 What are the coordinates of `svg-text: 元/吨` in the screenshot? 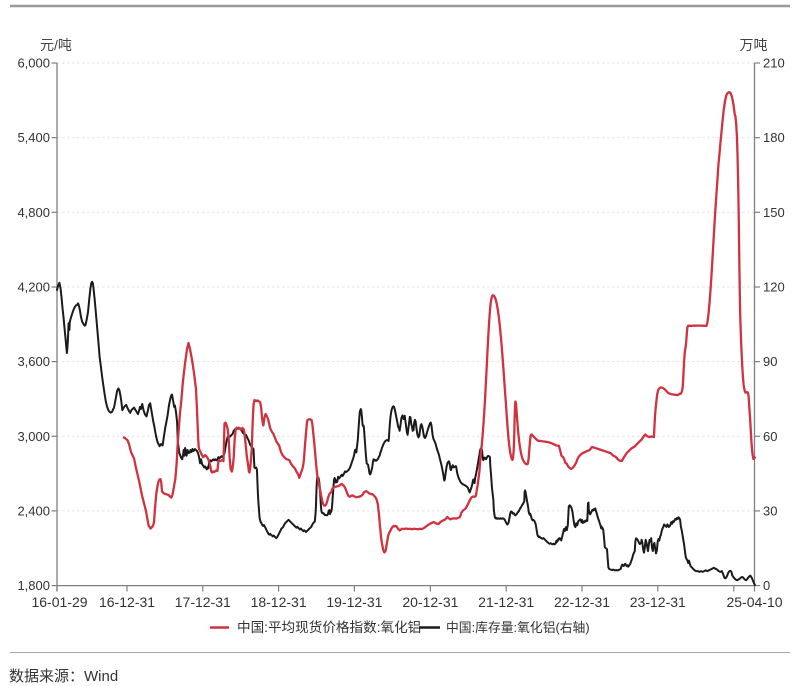 It's located at (56, 45).